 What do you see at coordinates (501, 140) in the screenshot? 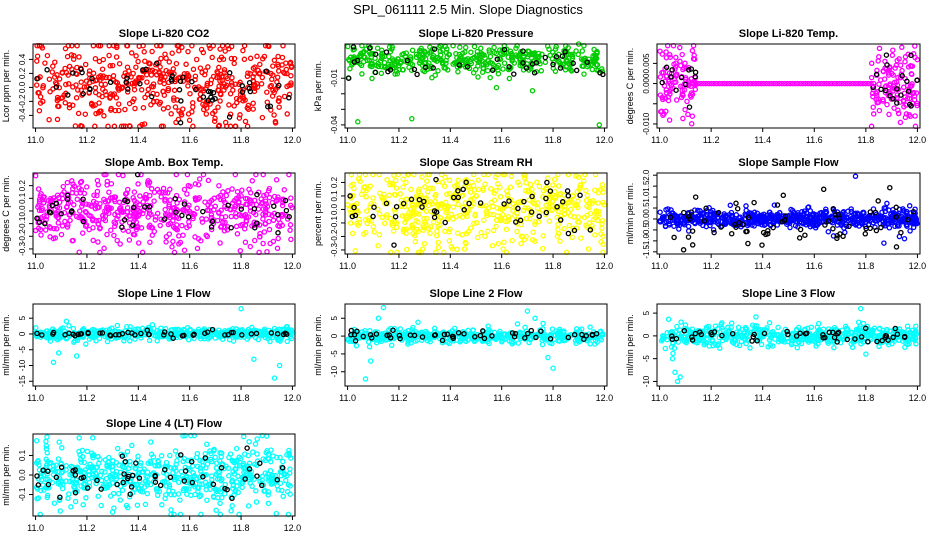
I see `x-tick-label: 11.6` at bounding box center [501, 140].